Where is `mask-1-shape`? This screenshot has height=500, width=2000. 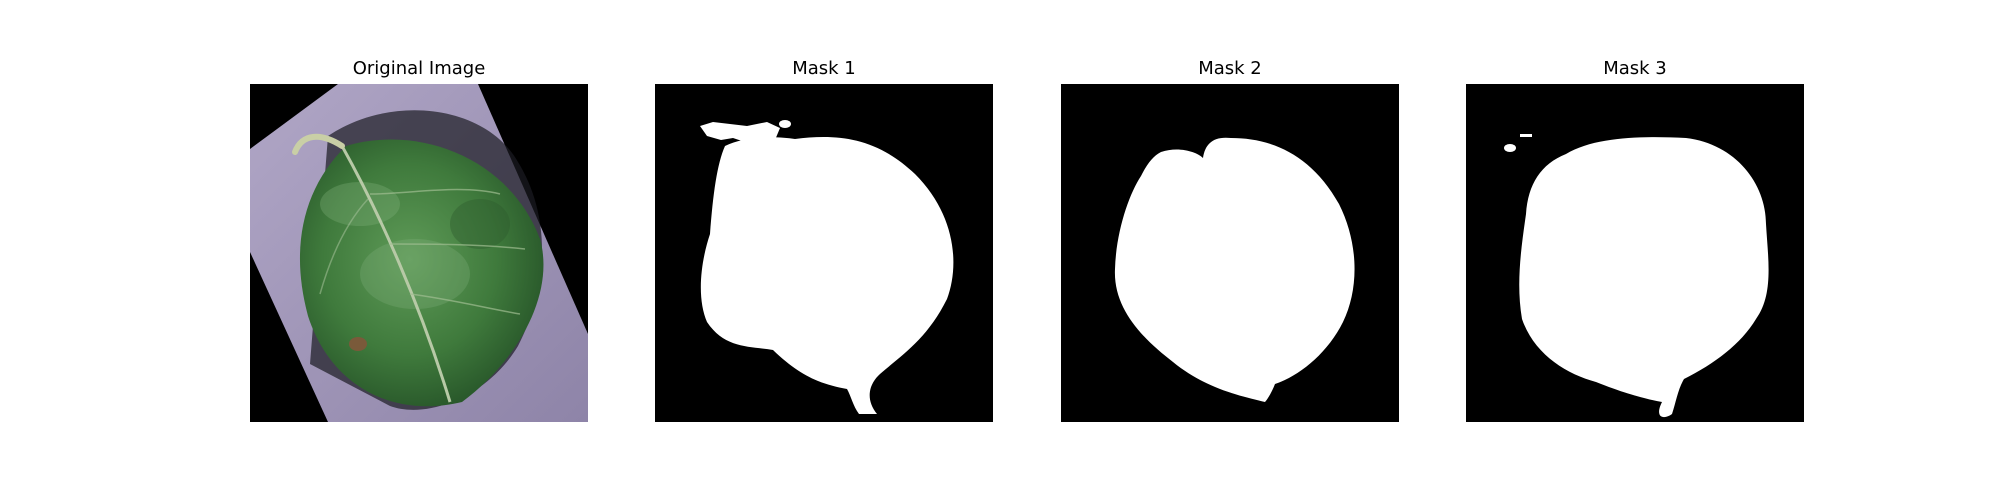 mask-1-shape is located at coordinates (827, 275).